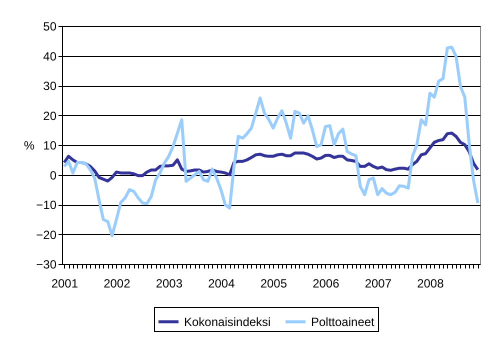 The width and height of the screenshot is (495, 338). I want to click on x-tick-label: 2006, so click(326, 283).